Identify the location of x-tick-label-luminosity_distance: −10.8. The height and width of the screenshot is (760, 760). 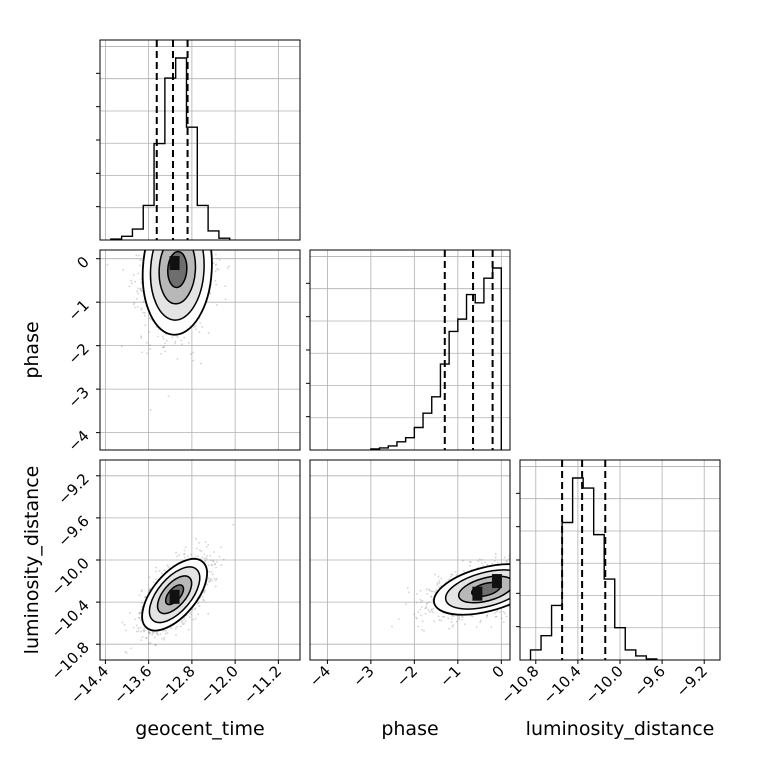
(519, 684).